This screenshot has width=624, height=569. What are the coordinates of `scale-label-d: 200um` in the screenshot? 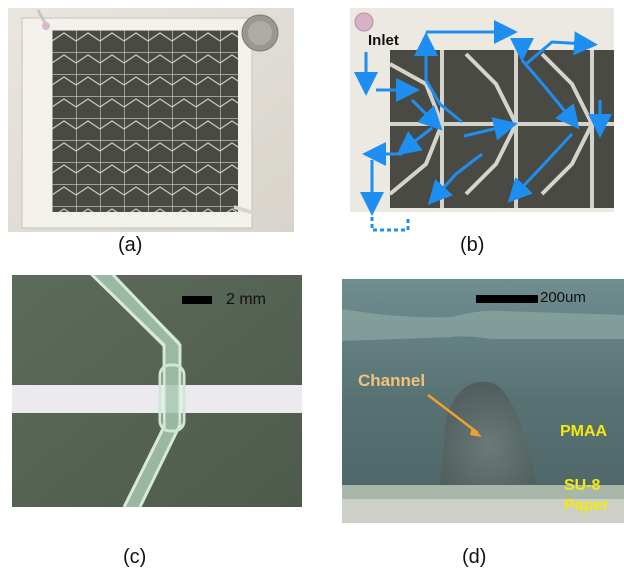 It's located at (563, 297).